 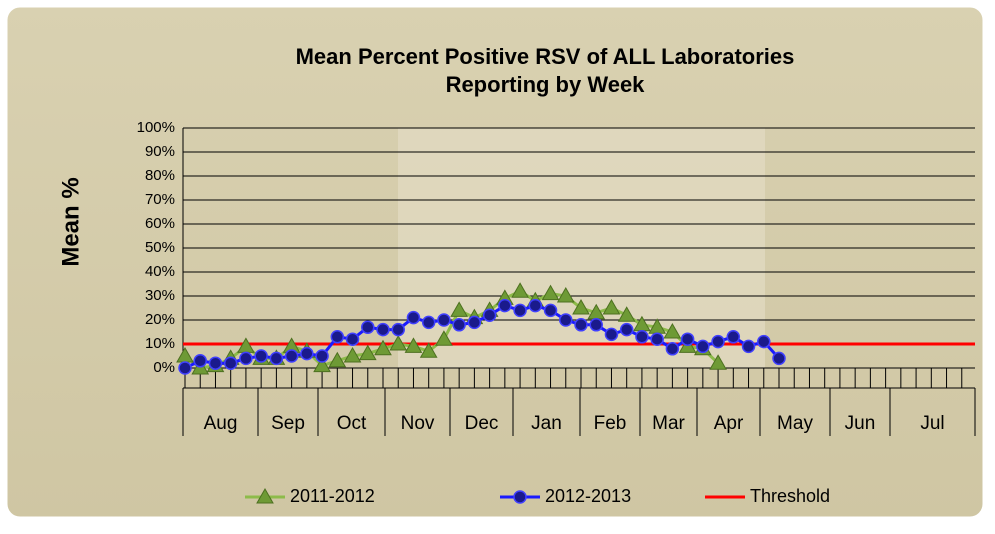 What do you see at coordinates (790, 496) in the screenshot?
I see `legend-label: Threshold` at bounding box center [790, 496].